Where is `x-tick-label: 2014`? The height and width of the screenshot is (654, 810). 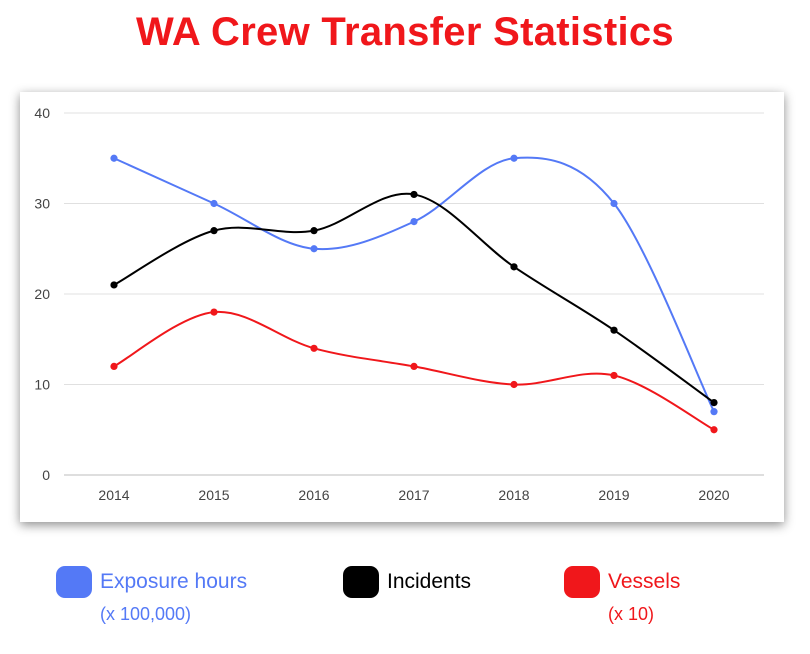
x-tick-label: 2014 is located at coordinates (113, 495).